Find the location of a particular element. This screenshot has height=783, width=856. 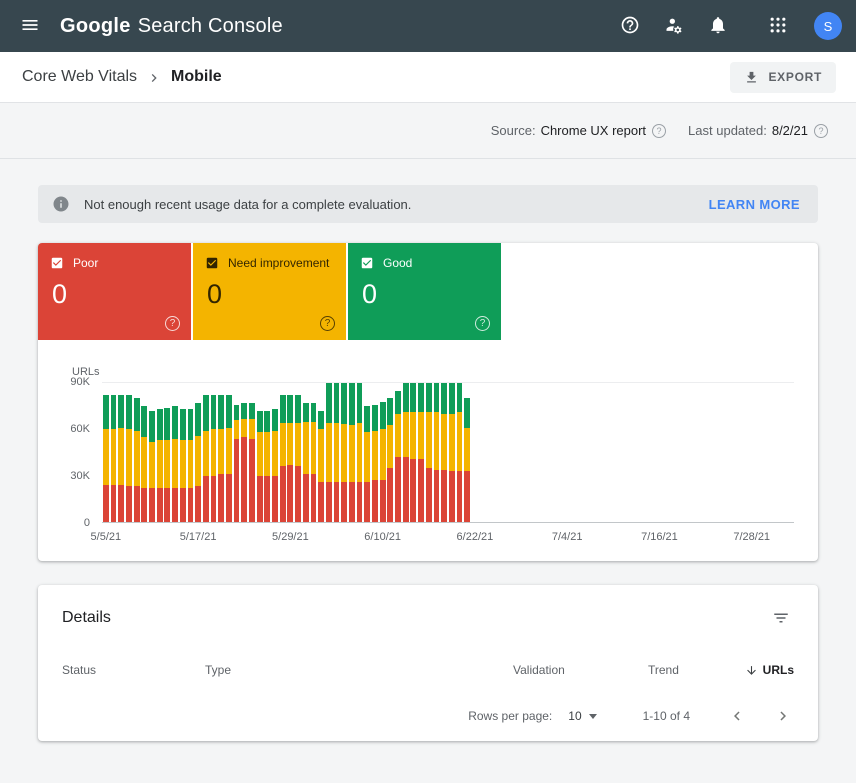

status-card-good: Good 0 ? is located at coordinates (424, 291).